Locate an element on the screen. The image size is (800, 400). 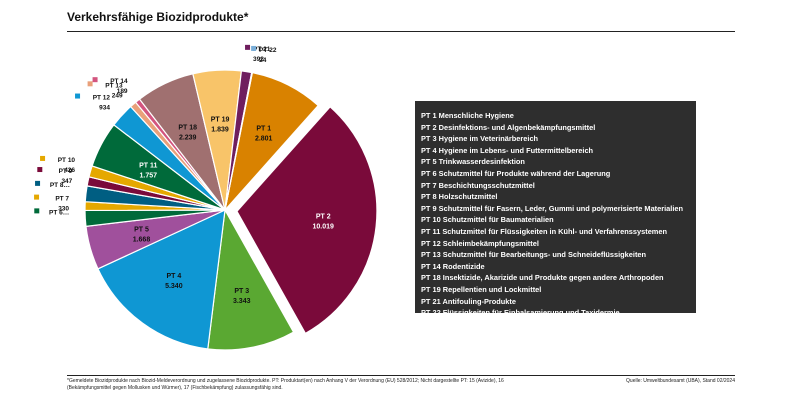
slice-name-label: PT 9 is located at coordinates (66, 171).